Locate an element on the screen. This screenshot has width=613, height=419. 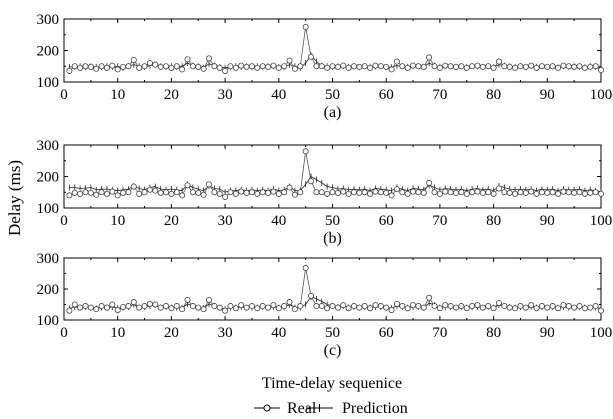
x-tick-label: 50 is located at coordinates (332, 221).